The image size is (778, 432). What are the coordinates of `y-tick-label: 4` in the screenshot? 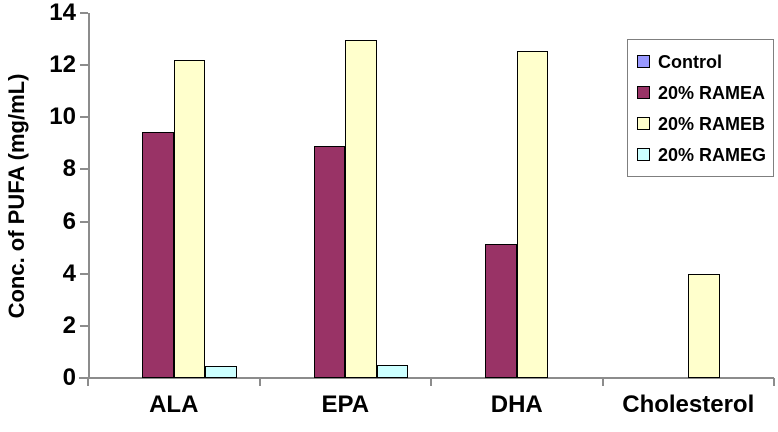 It's located at (69, 273).